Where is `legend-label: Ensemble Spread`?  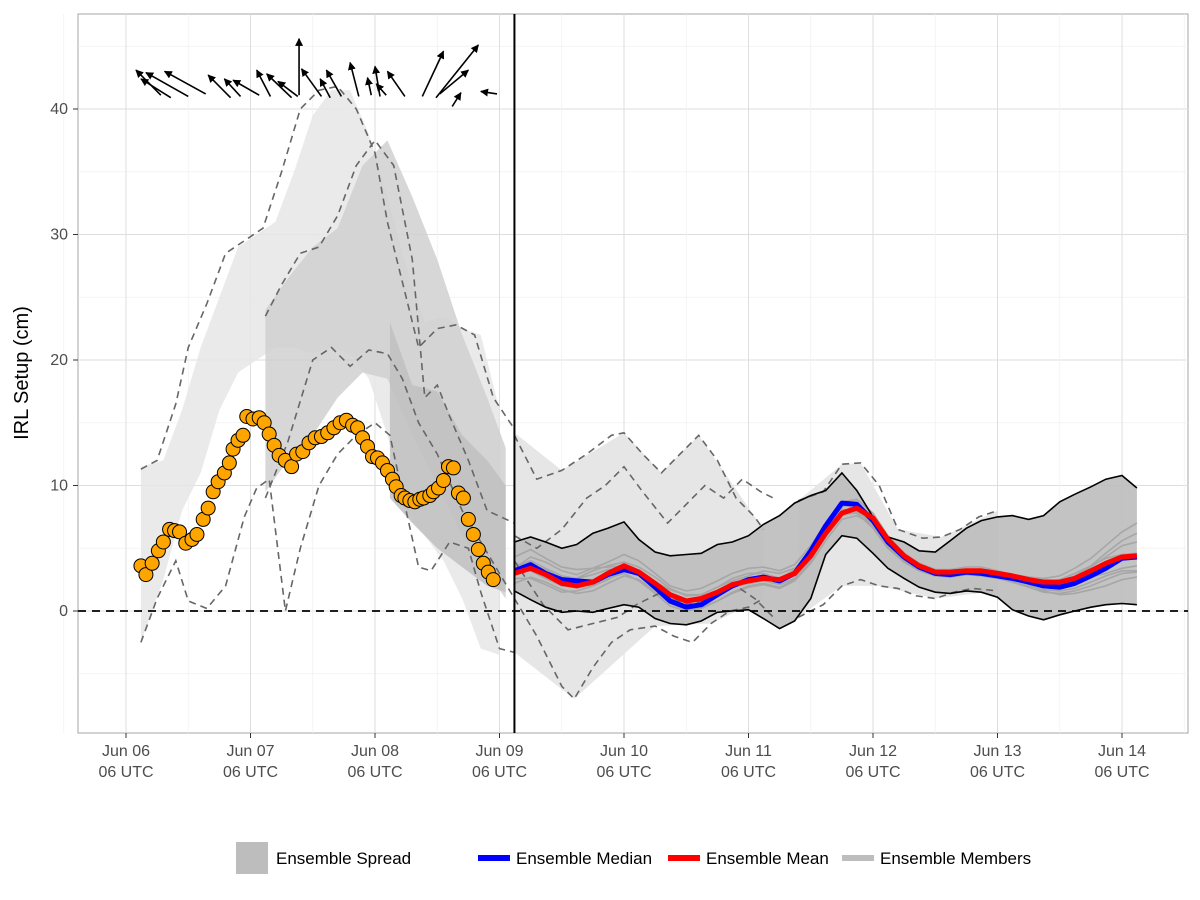
legend-label: Ensemble Spread is located at coordinates (343, 858).